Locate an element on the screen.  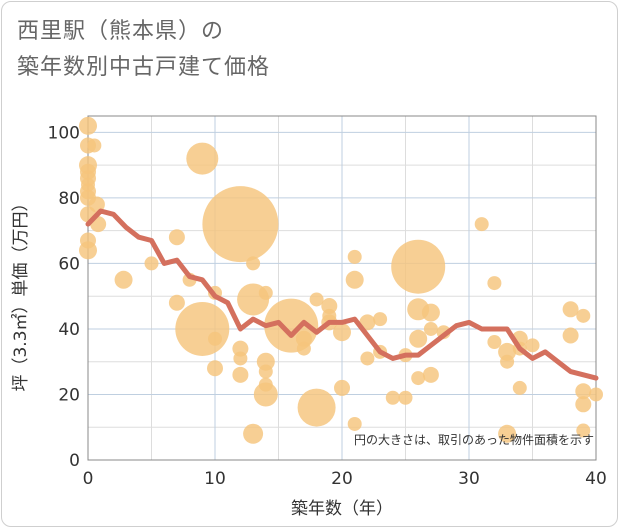
x-tick-labels: 0 10 20 30 40 is located at coordinates (345, 479).